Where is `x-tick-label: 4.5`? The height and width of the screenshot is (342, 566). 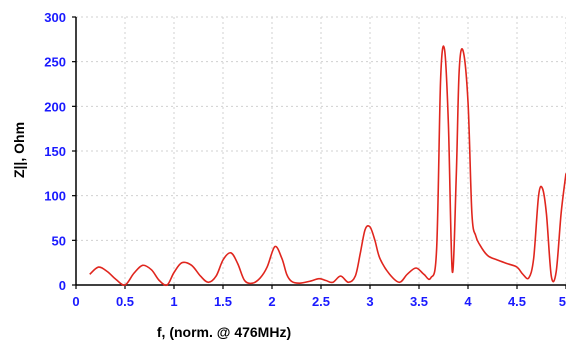
x-tick-label: 4.5 is located at coordinates (517, 301).